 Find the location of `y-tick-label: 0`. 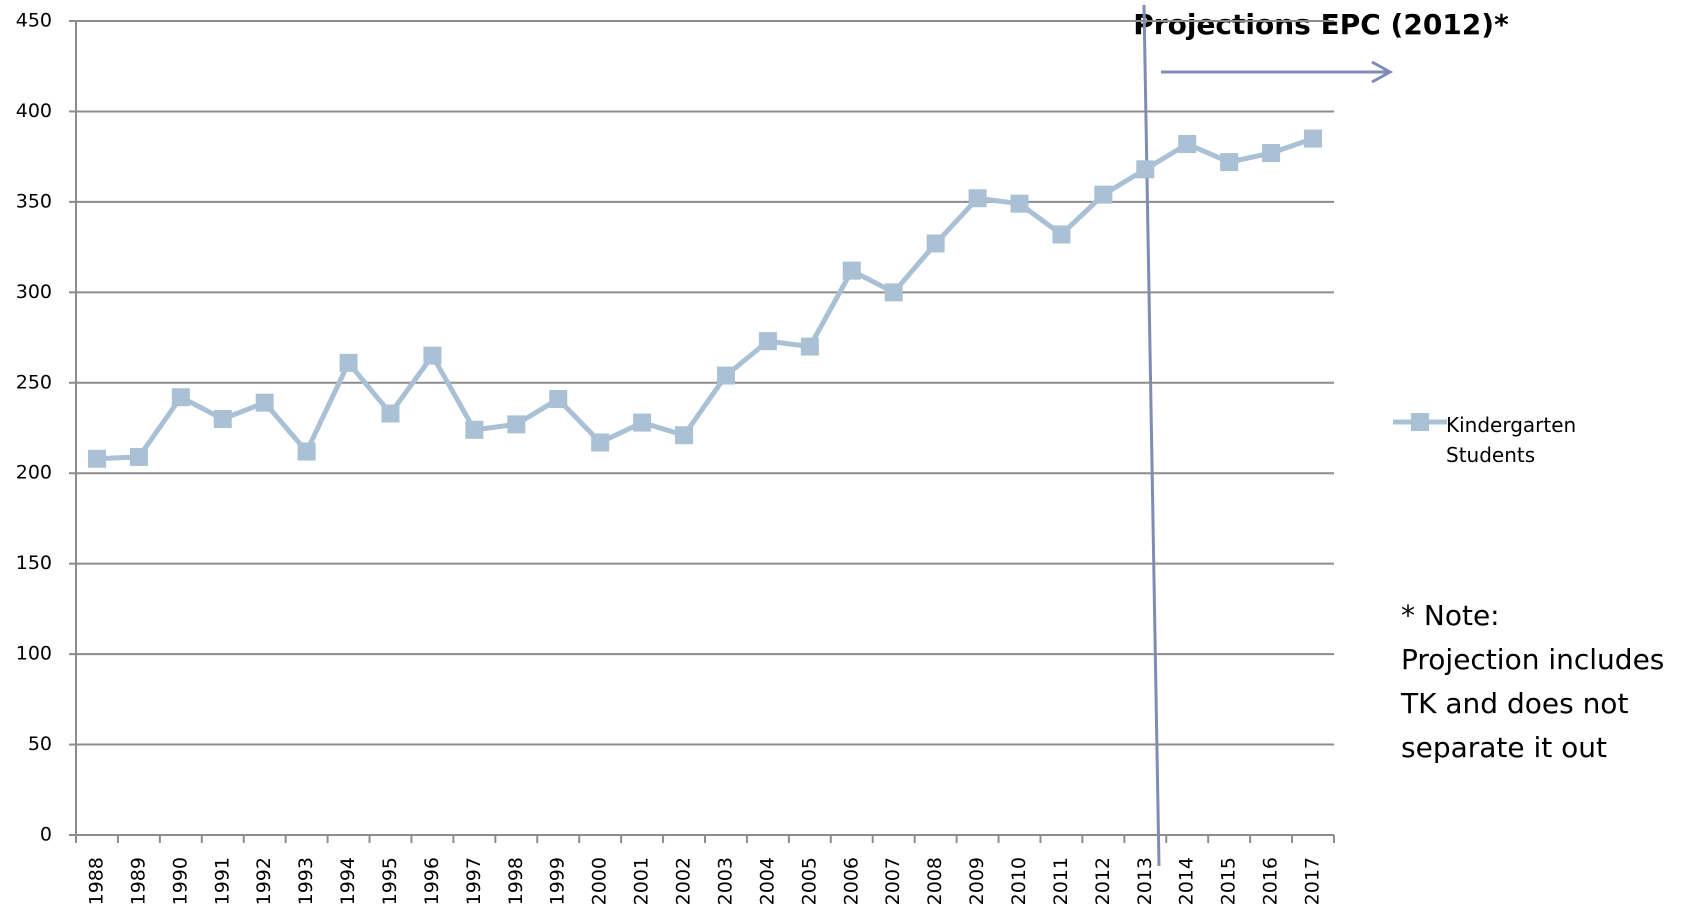

y-tick-label: 0 is located at coordinates (46, 835).